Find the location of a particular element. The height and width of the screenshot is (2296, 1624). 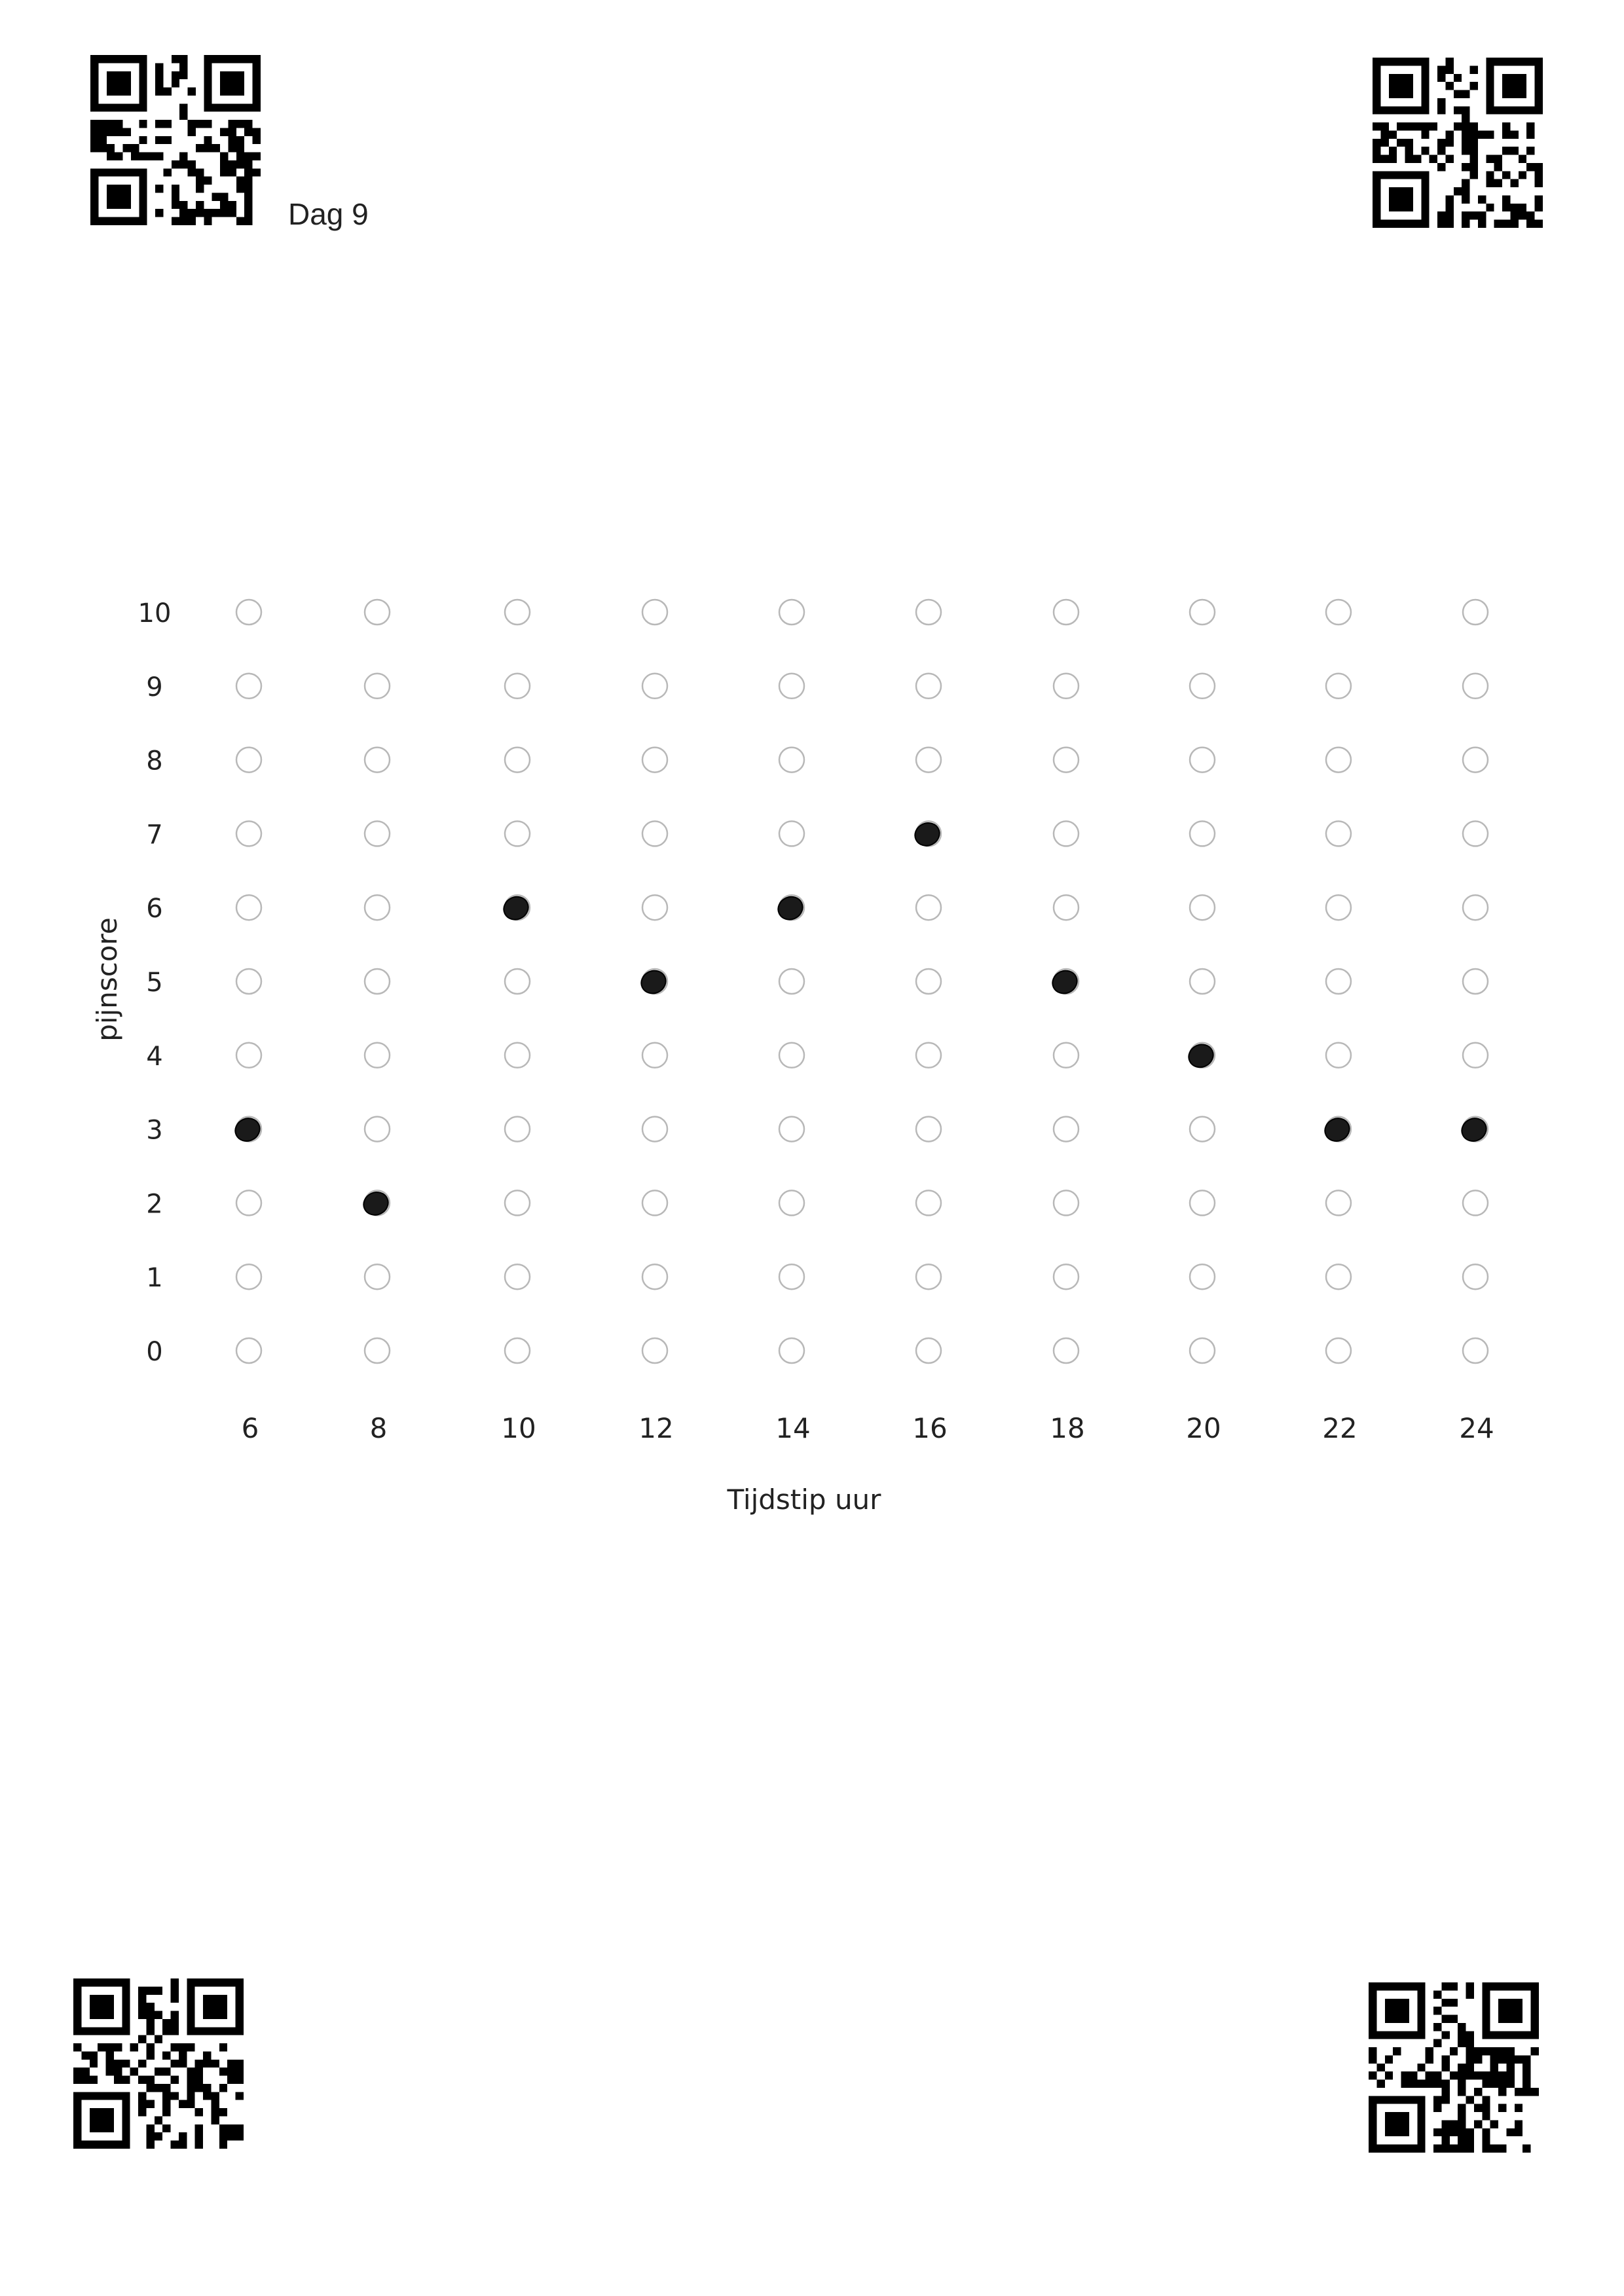

y-tick-label: 6 is located at coordinates (154, 909).